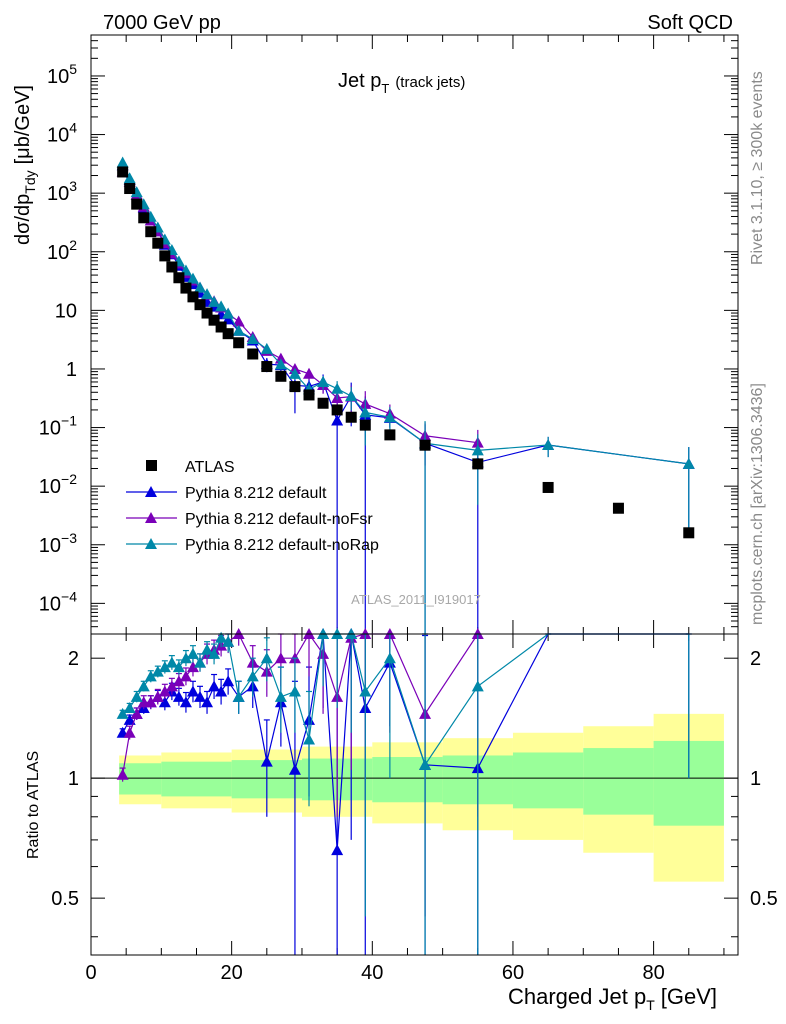  What do you see at coordinates (513, 973) in the screenshot?
I see `x-tick-label: 60` at bounding box center [513, 973].